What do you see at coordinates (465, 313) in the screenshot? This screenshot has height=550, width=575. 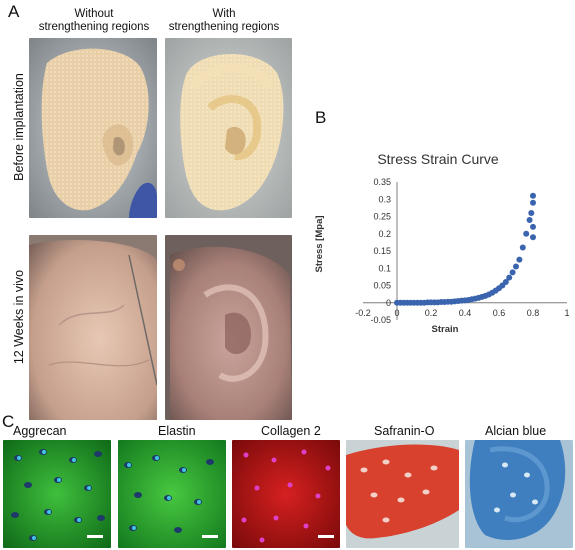 I see `x-tick-label: 0.4` at bounding box center [465, 313].